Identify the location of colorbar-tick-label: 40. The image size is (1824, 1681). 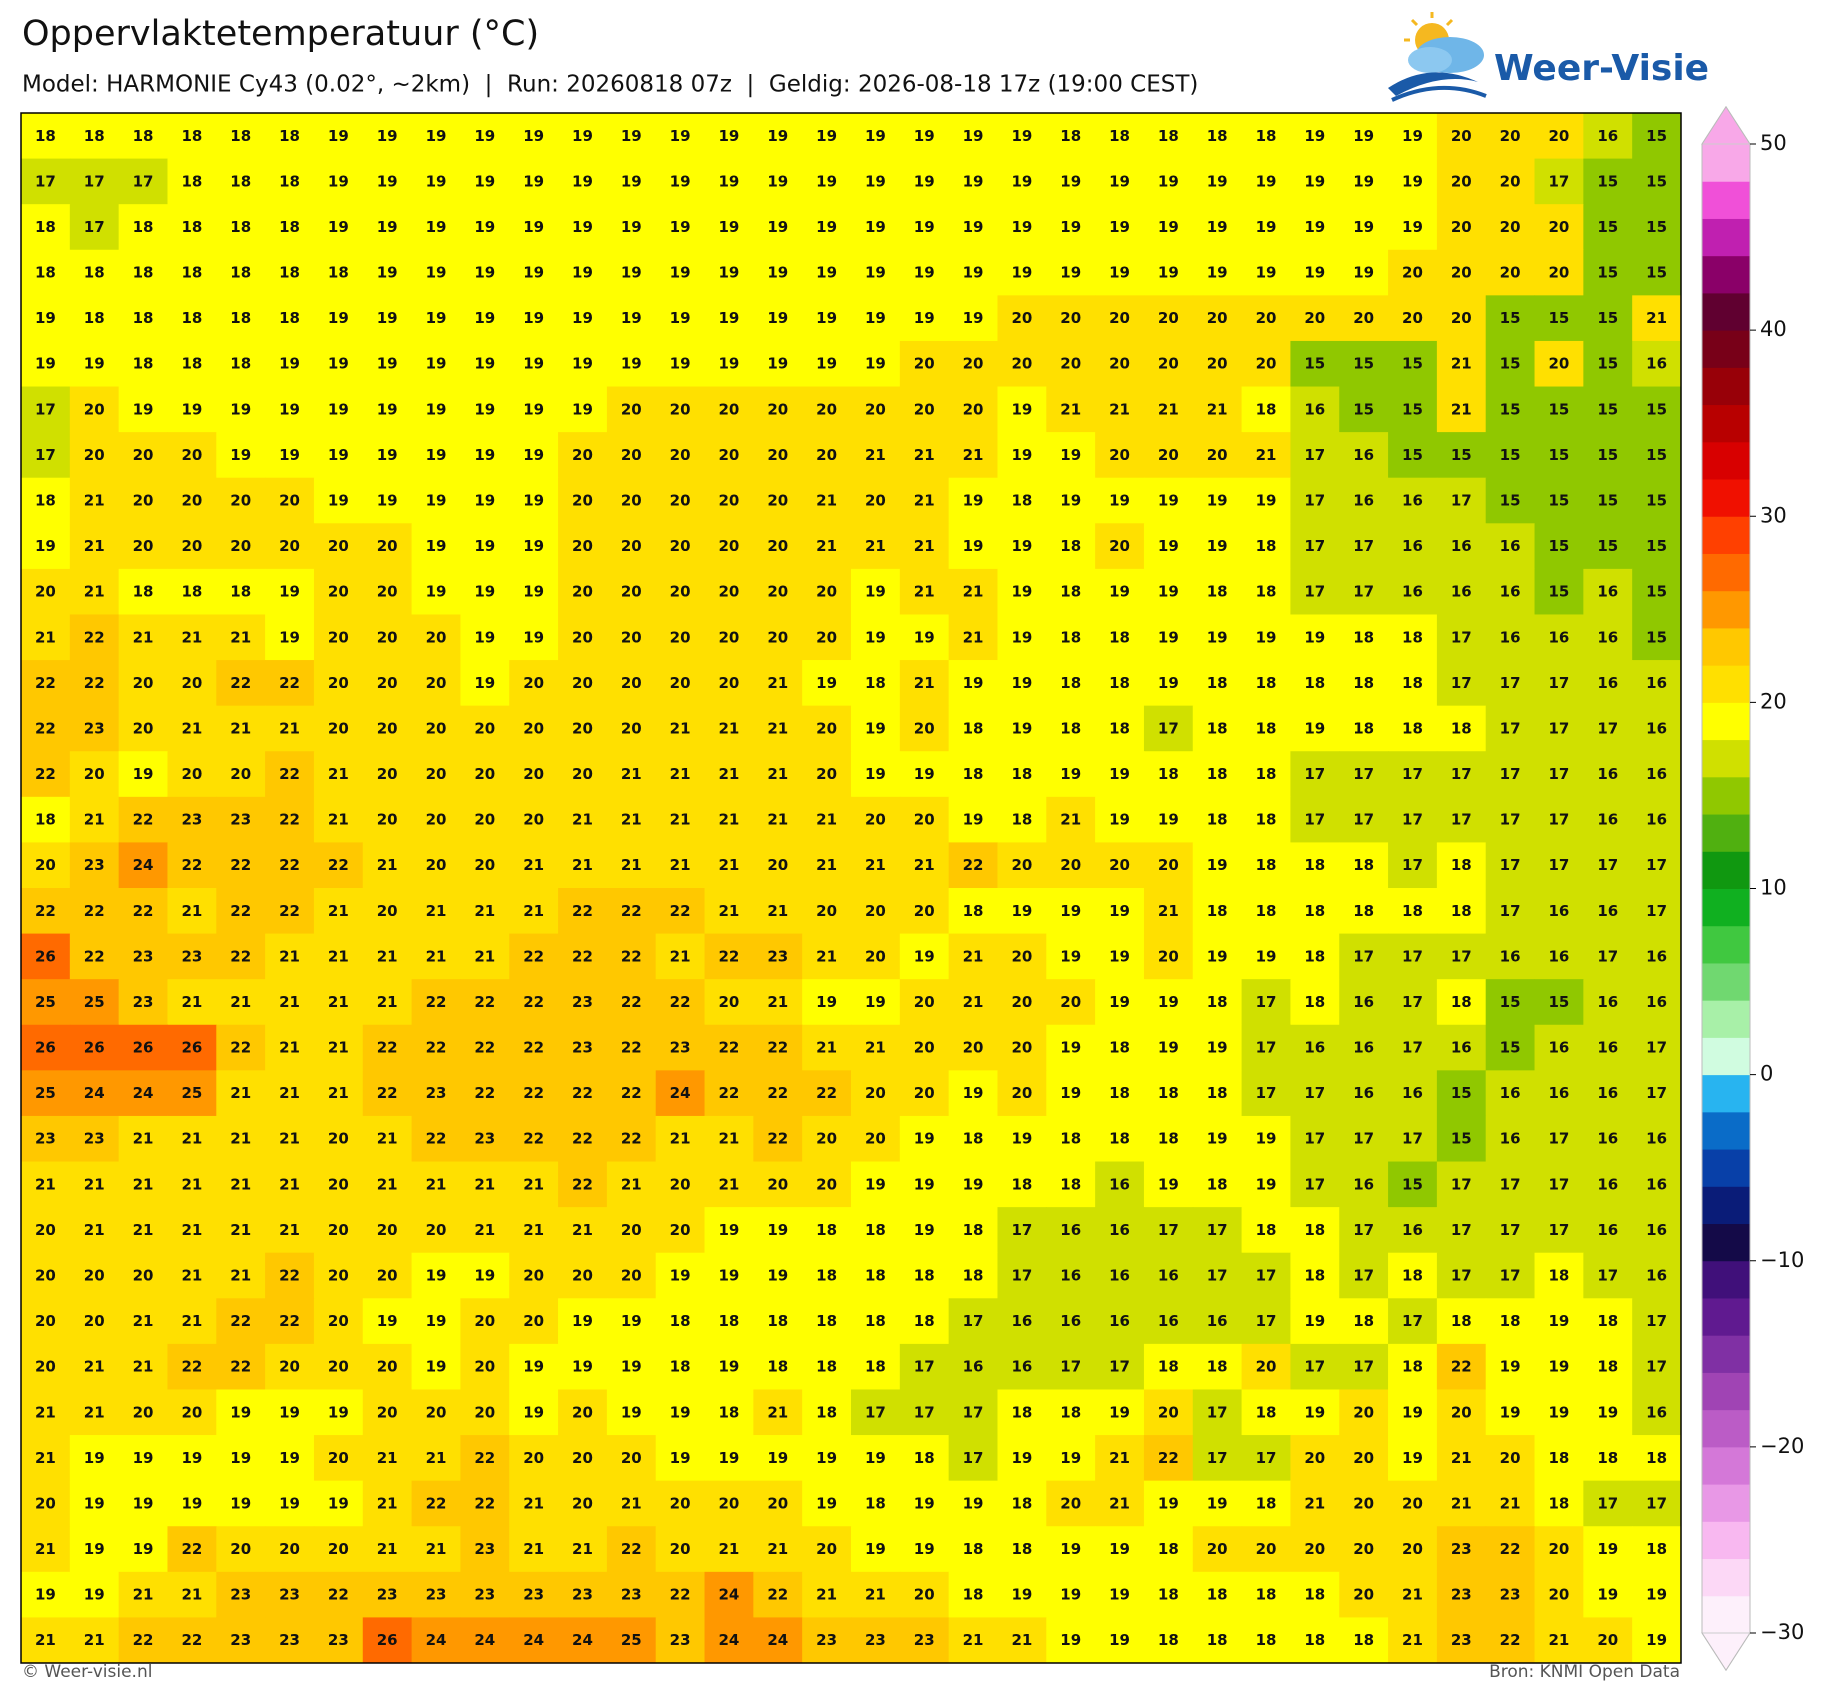
(1773, 329).